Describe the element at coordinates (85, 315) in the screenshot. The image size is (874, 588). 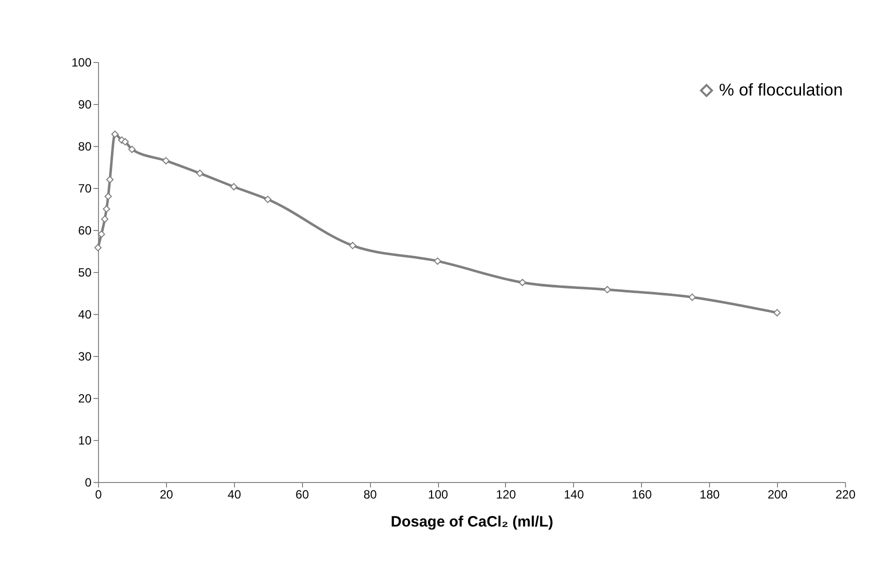
I see `y-tick-label: 40` at that location.